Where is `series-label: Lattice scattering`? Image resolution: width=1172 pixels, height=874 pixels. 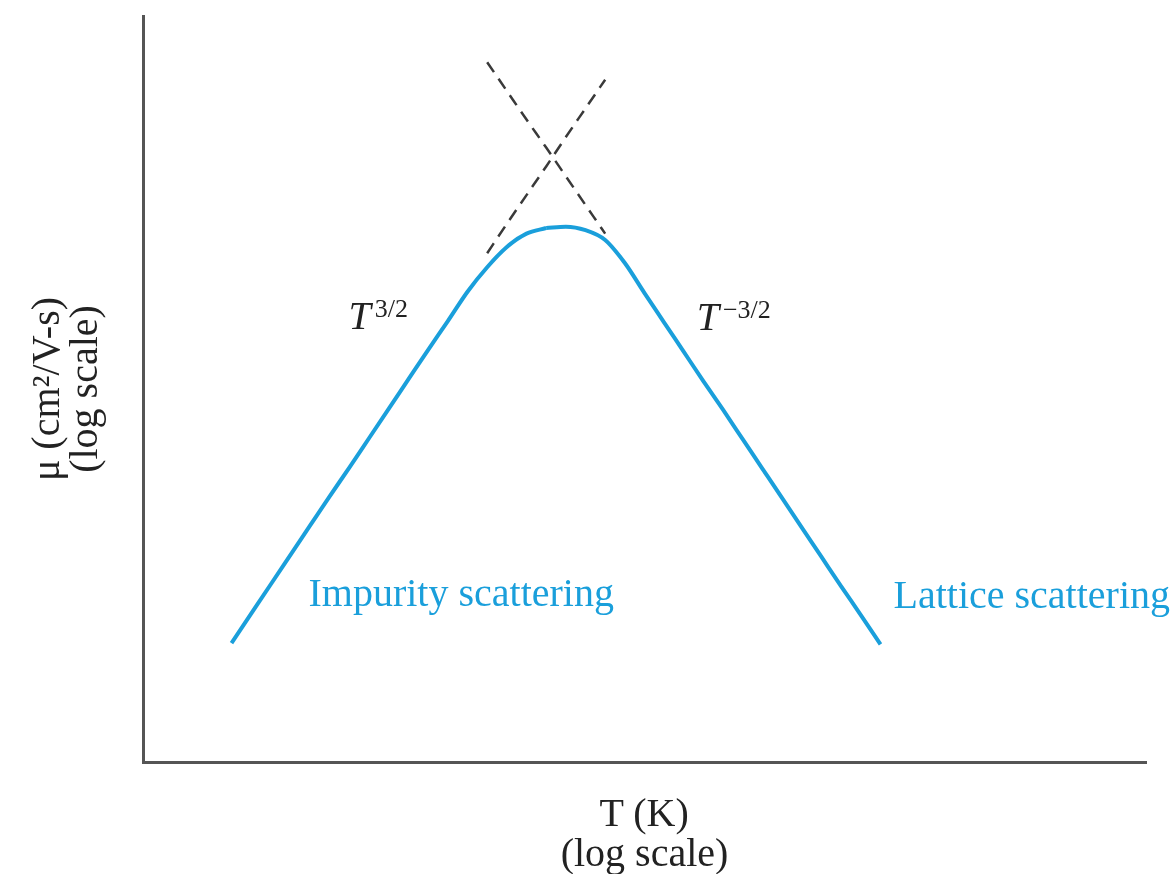 series-label: Lattice scattering is located at coordinates (1032, 595).